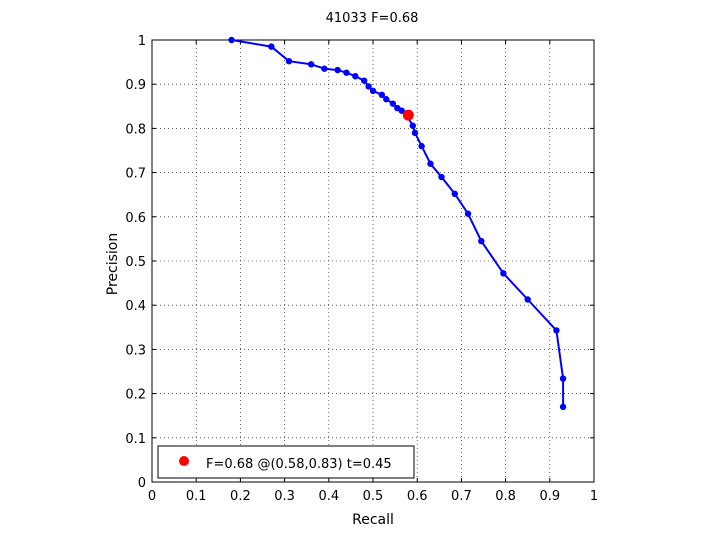 The height and width of the screenshot is (540, 720). What do you see at coordinates (135, 395) in the screenshot?
I see `y-tick-label: 0.2` at bounding box center [135, 395].